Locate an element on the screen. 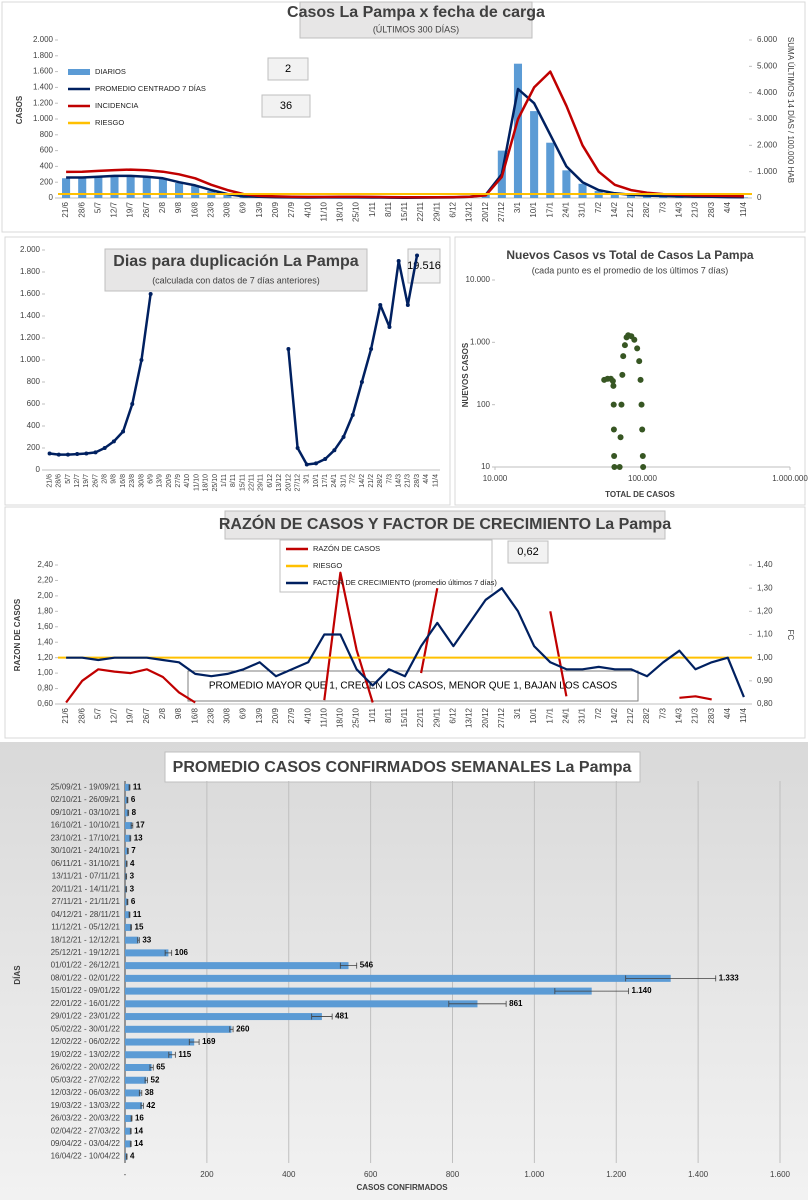 This screenshot has width=808, height=1200. legend-label: DIARIOS is located at coordinates (110, 71).